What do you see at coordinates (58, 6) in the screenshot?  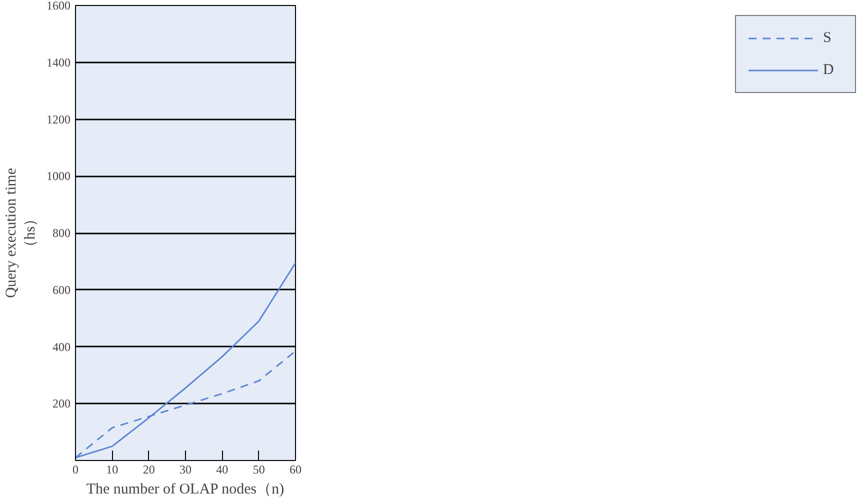 I see `y-tick-label: 1600` at bounding box center [58, 6].